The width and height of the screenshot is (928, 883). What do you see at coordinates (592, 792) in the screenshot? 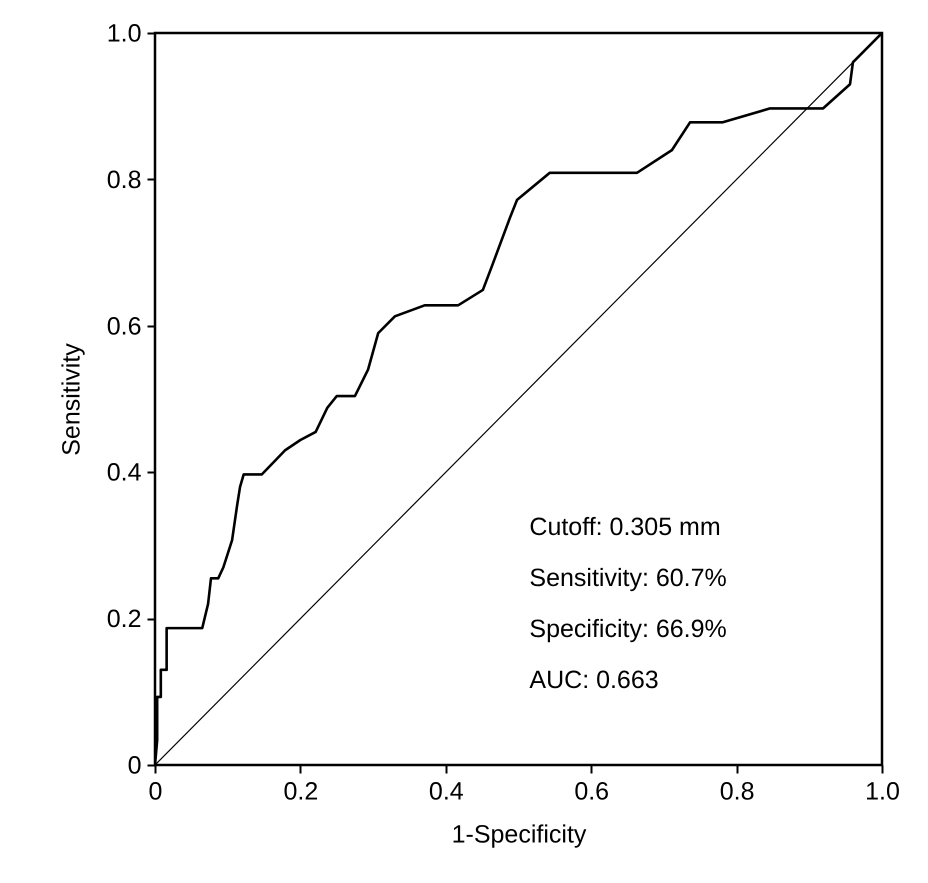
I see `x-tick-label: 0.6` at bounding box center [592, 792].